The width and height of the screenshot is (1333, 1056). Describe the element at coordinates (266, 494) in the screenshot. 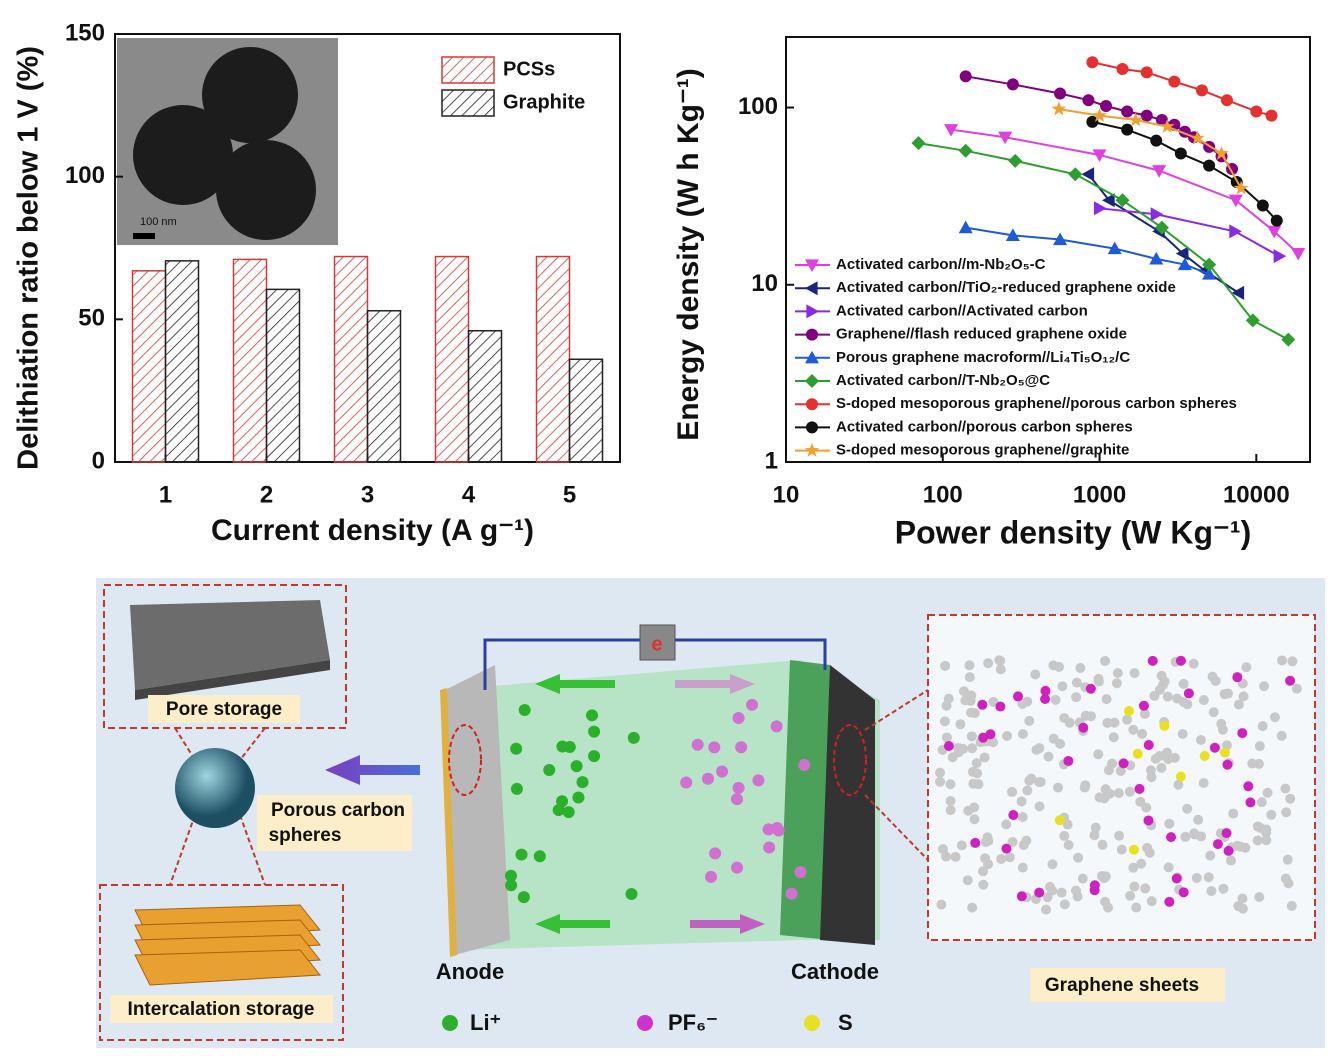

I see `x-tick-label: 2` at that location.